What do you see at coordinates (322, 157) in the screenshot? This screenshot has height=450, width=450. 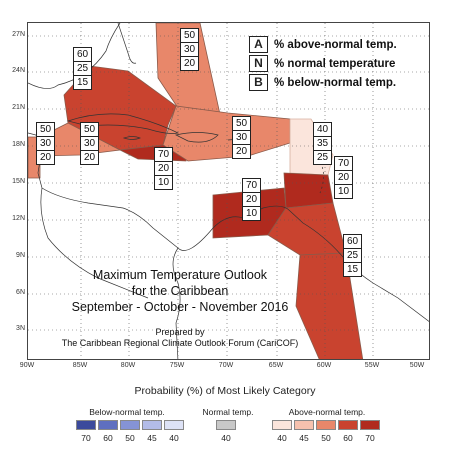 I see `prob-below: 25` at bounding box center [322, 157].